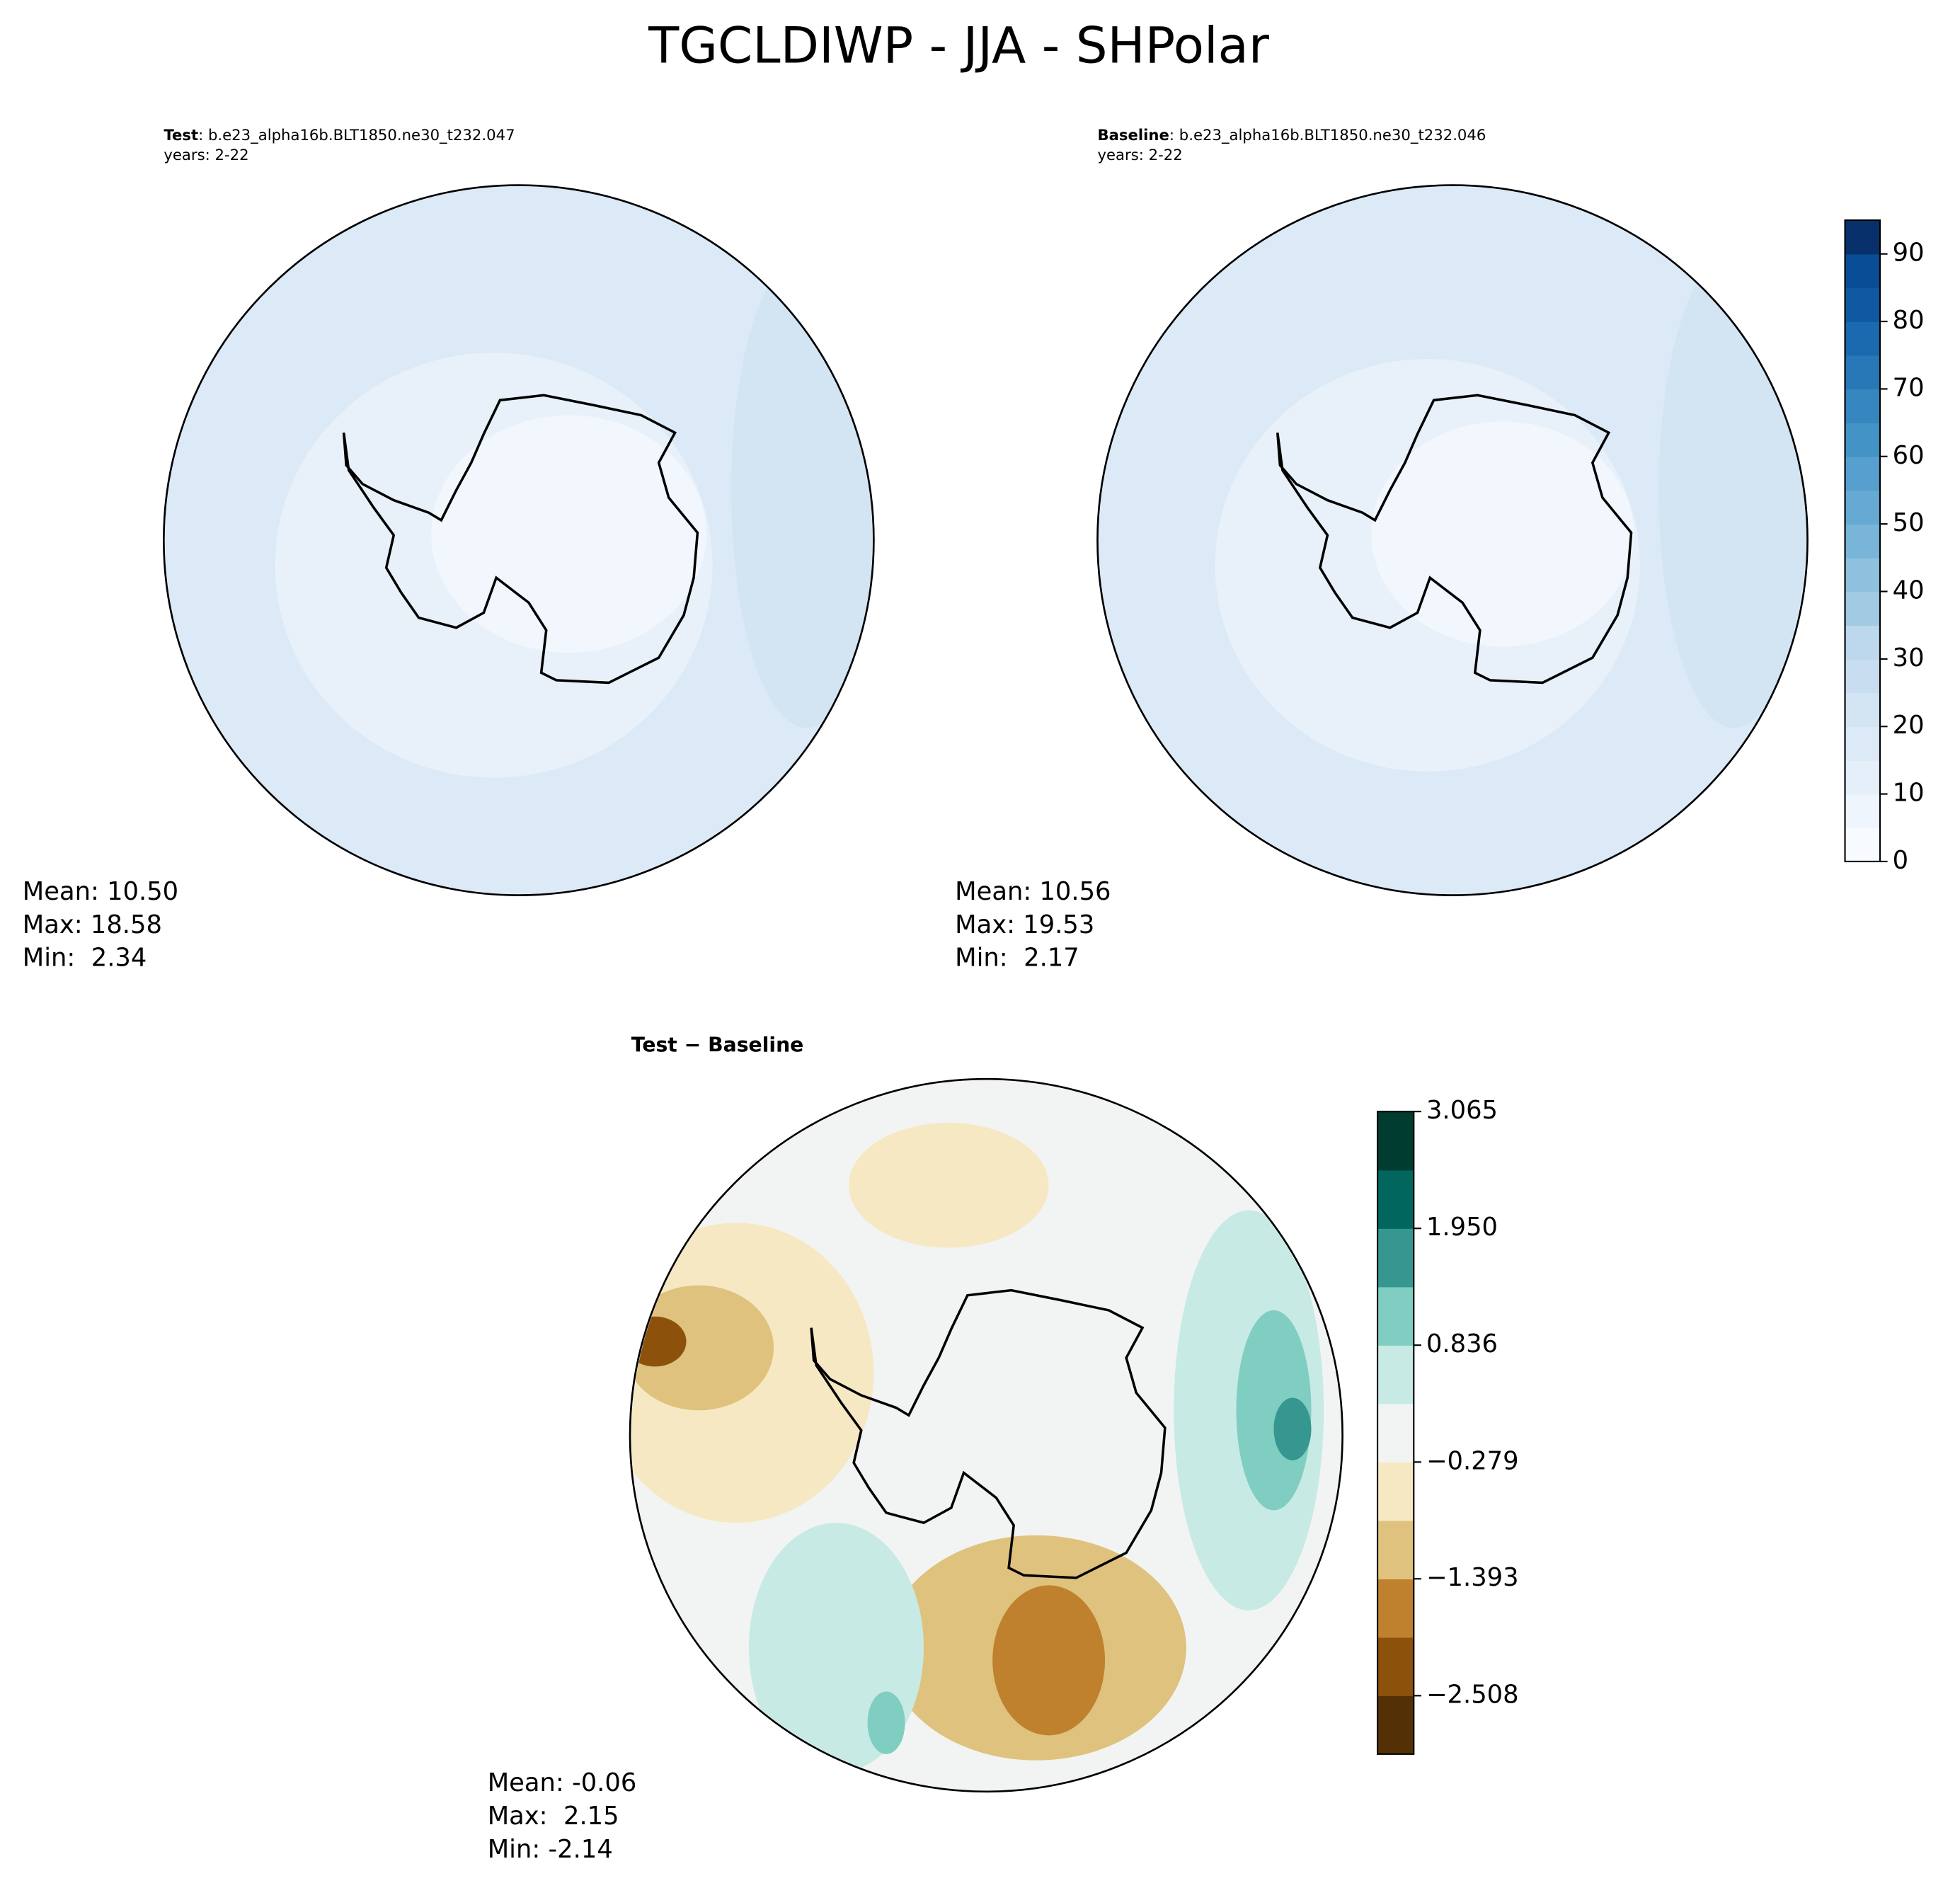  Describe the element at coordinates (1462, 1227) in the screenshot. I see `colorbar-tick-label: 1.950` at that location.